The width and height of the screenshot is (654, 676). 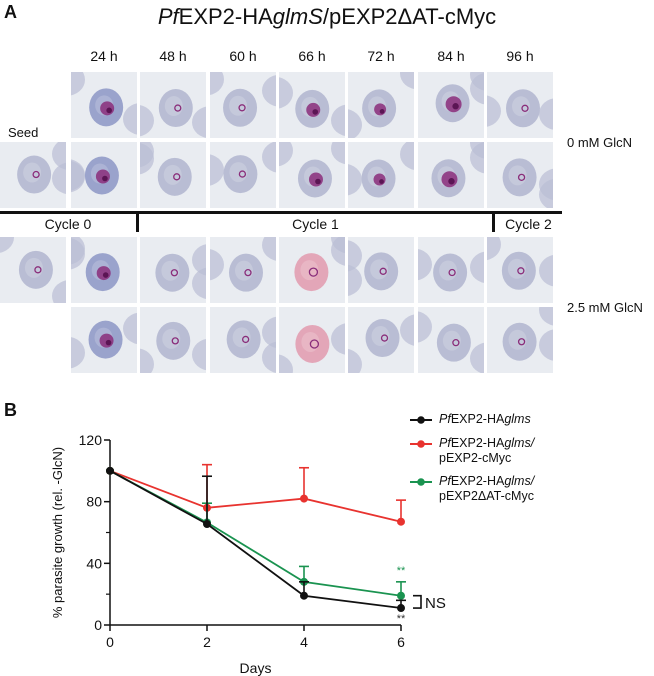 I want to click on time-label-72h: 72 h, so click(x=381, y=56).